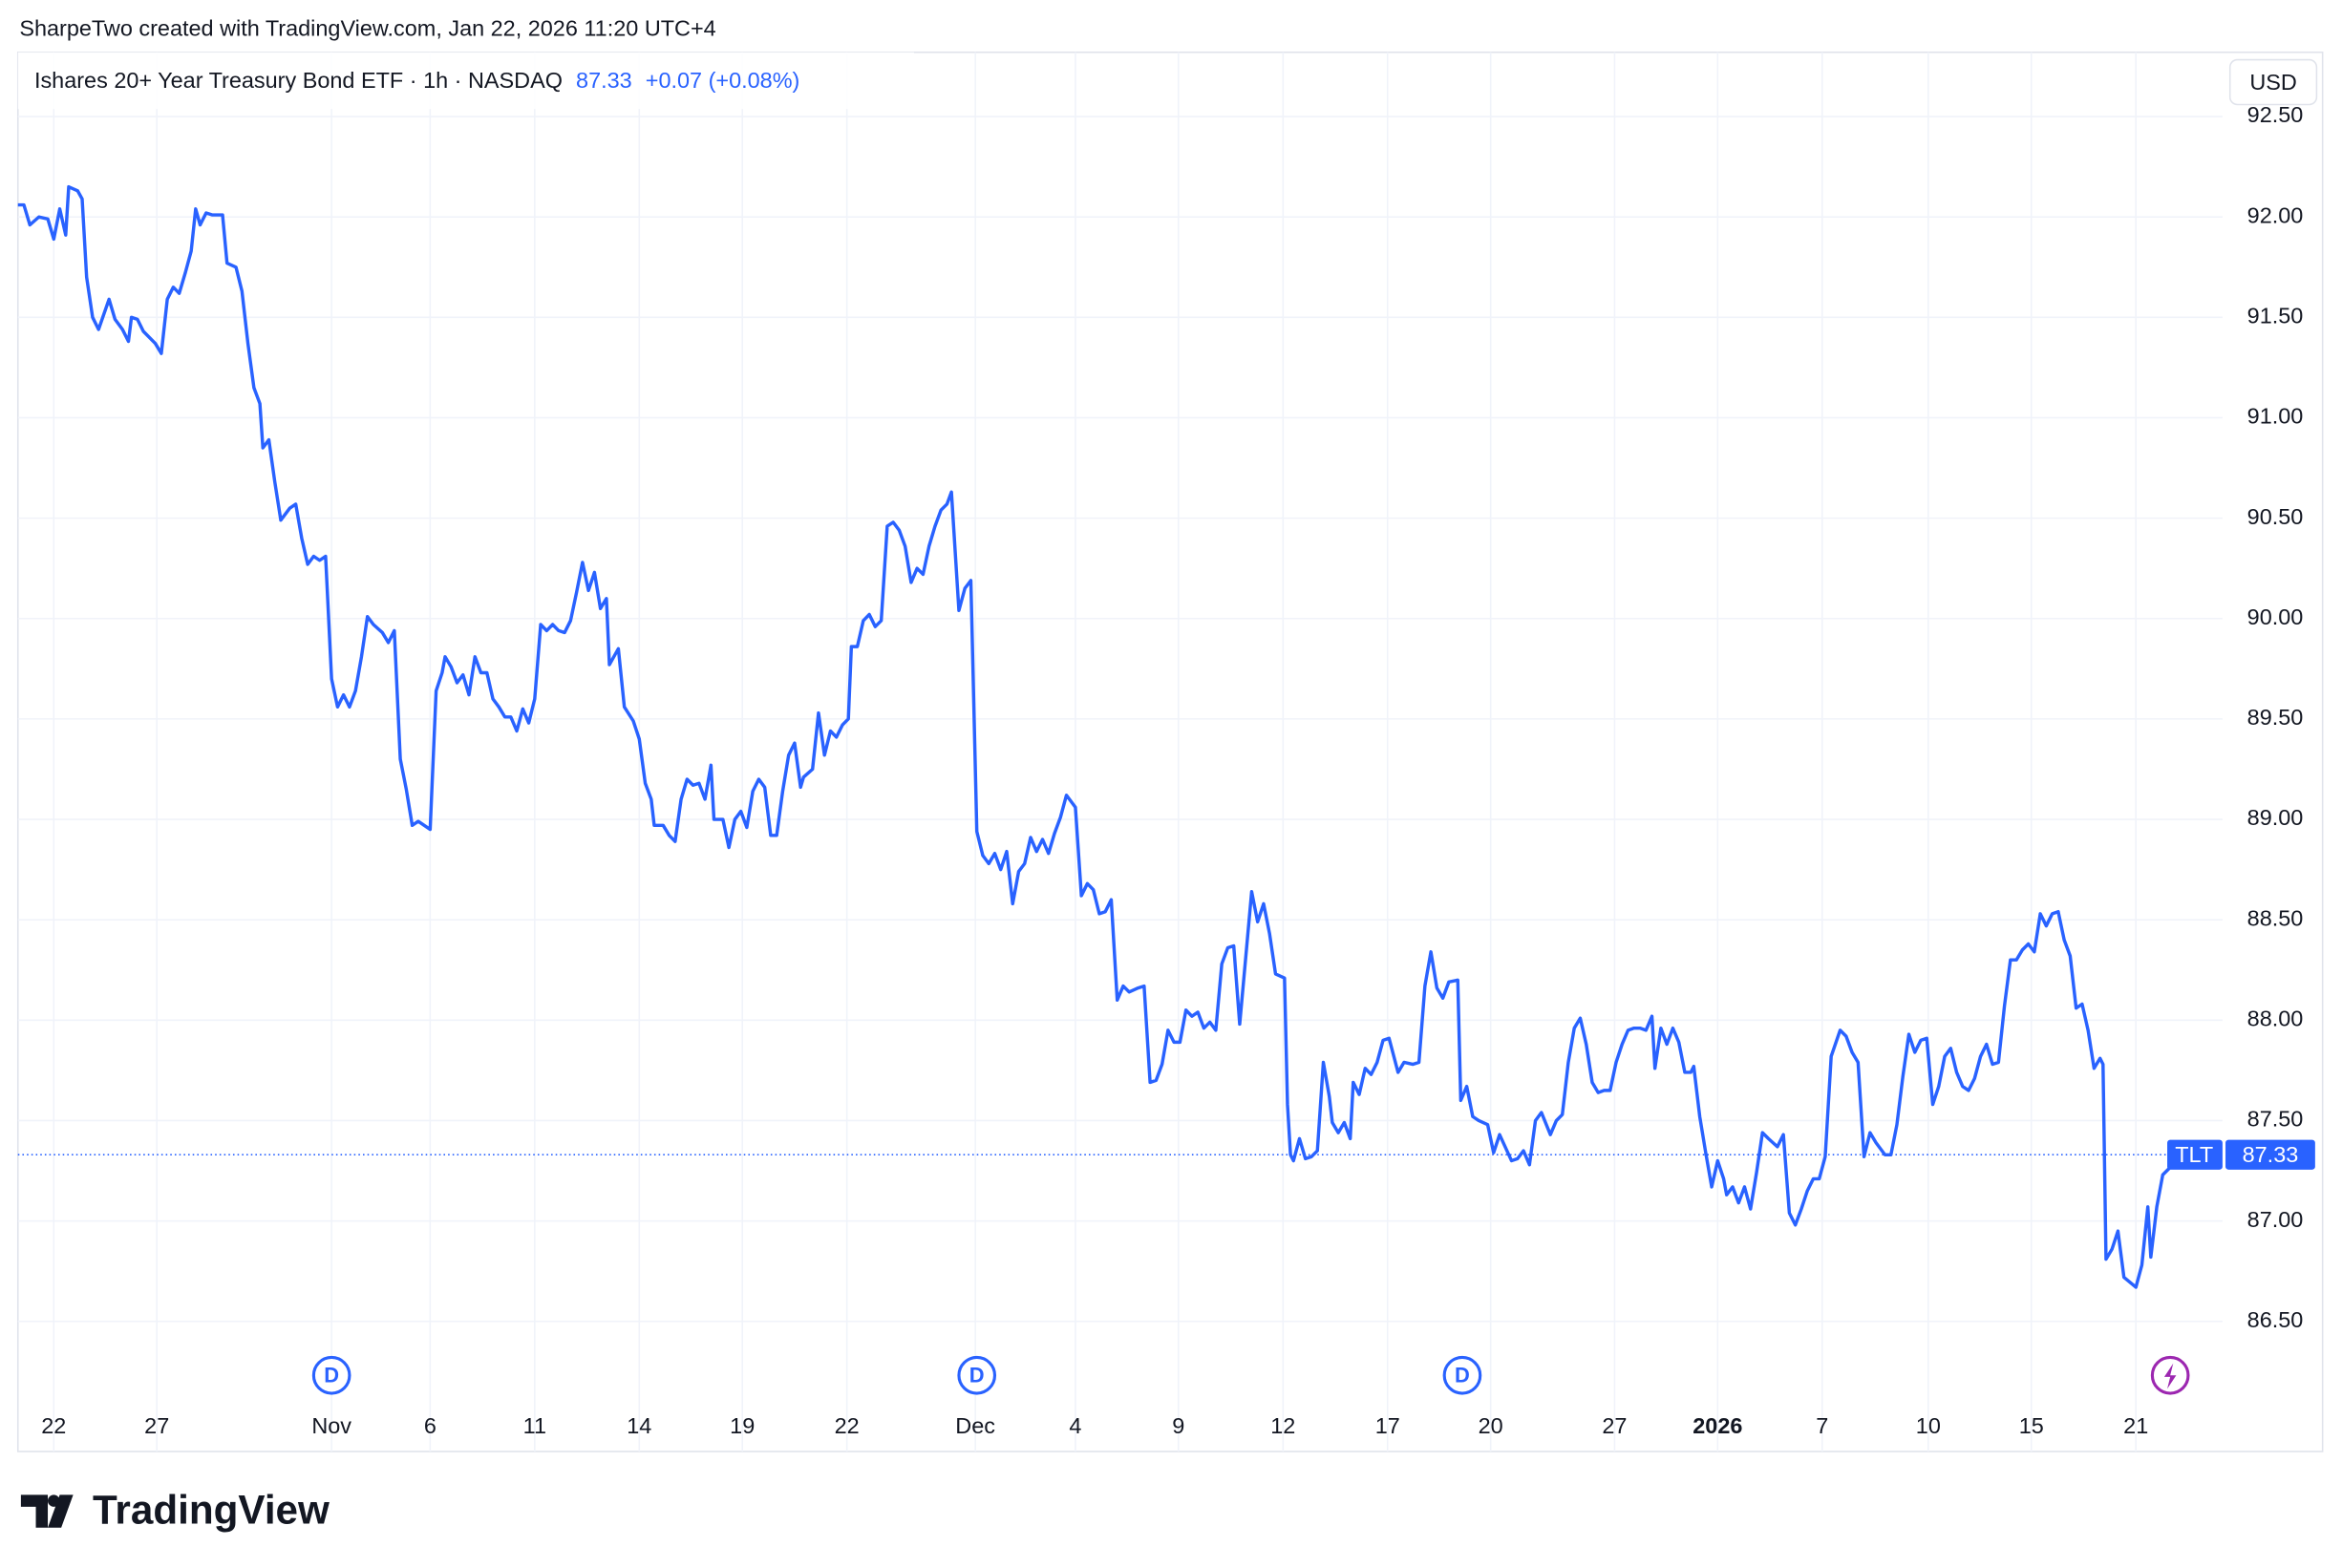  Describe the element at coordinates (1178, 1425) in the screenshot. I see `x-tick-label: 9` at that location.